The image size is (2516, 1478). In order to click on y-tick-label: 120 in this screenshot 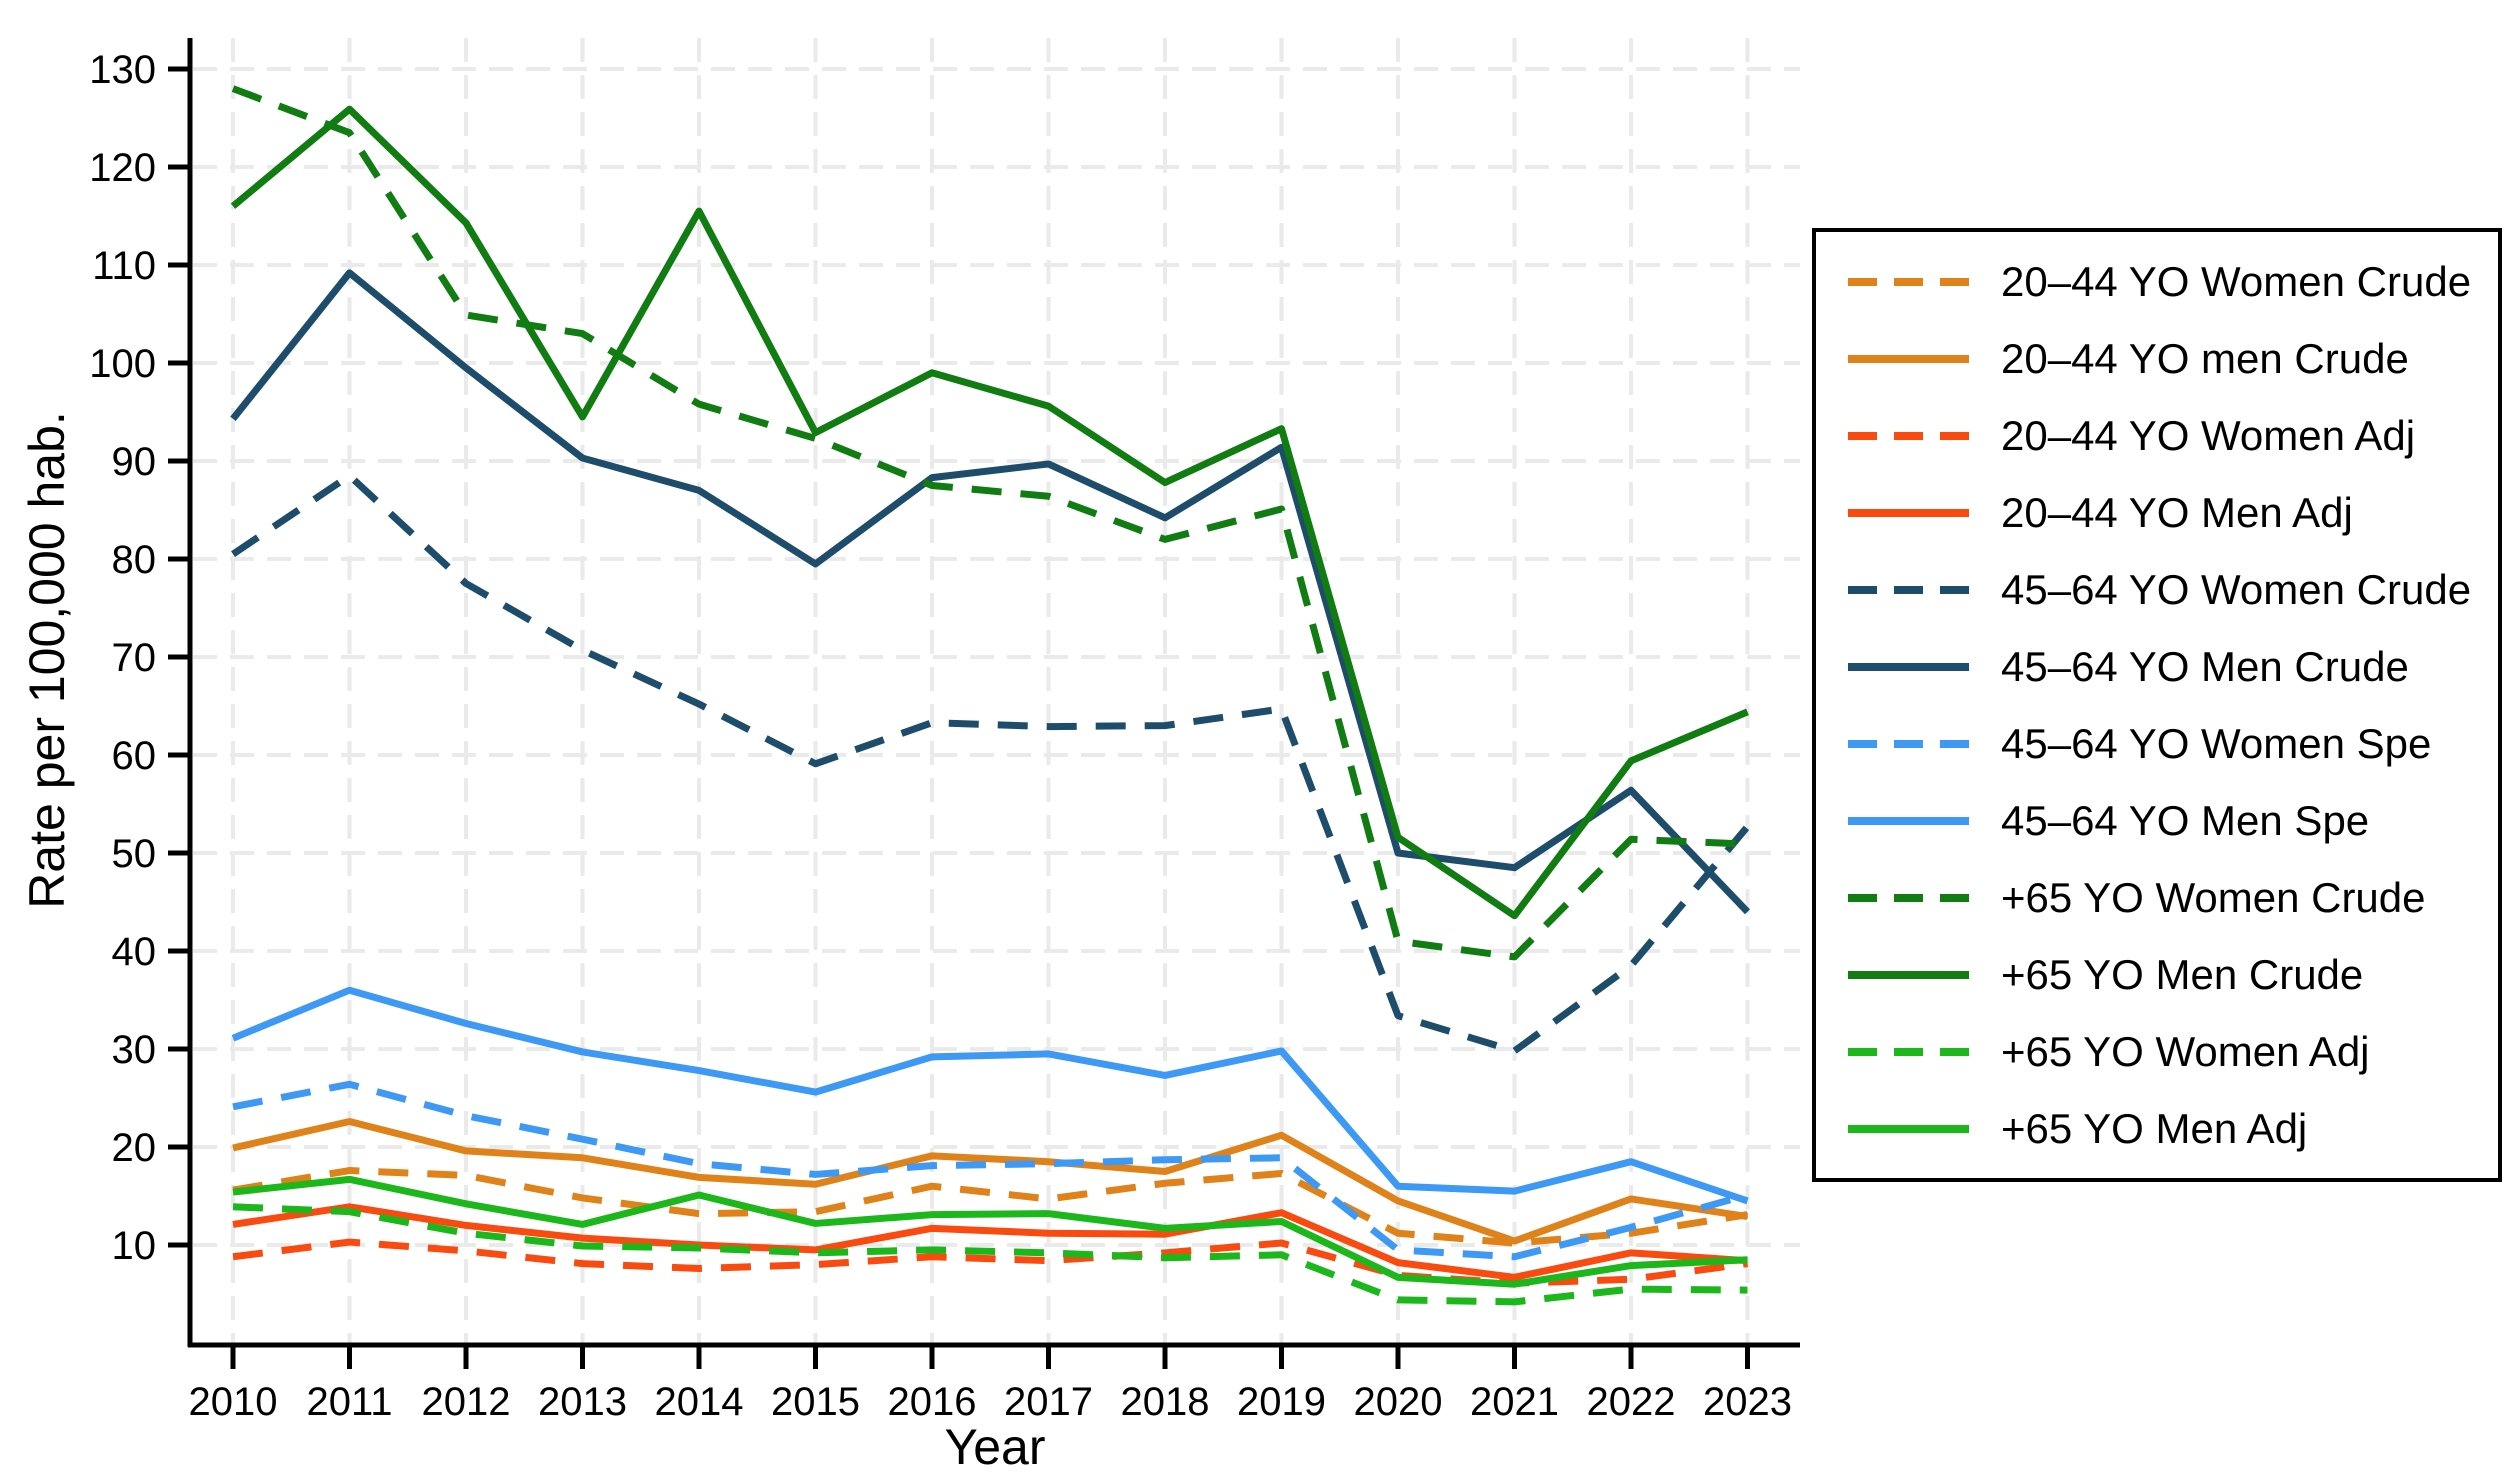, I will do `click(122, 168)`.